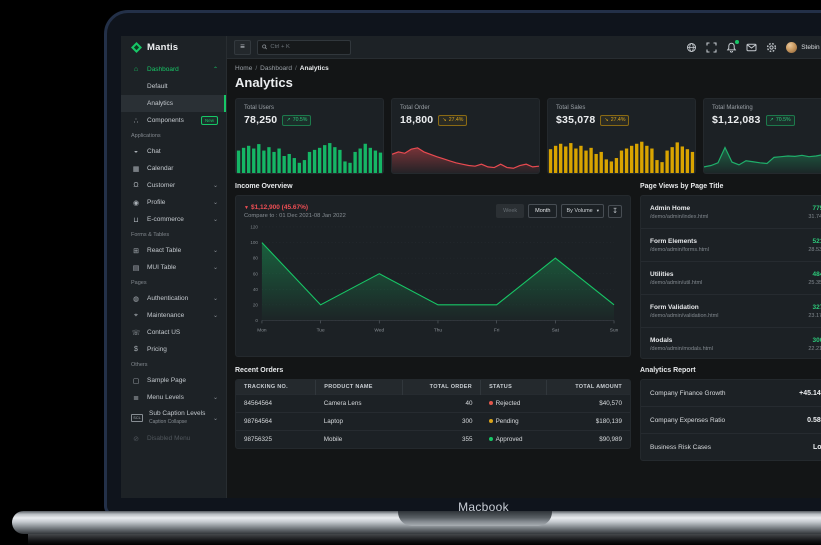  Describe the element at coordinates (261, 120) in the screenshot. I see `stat-value: 78,250` at that location.